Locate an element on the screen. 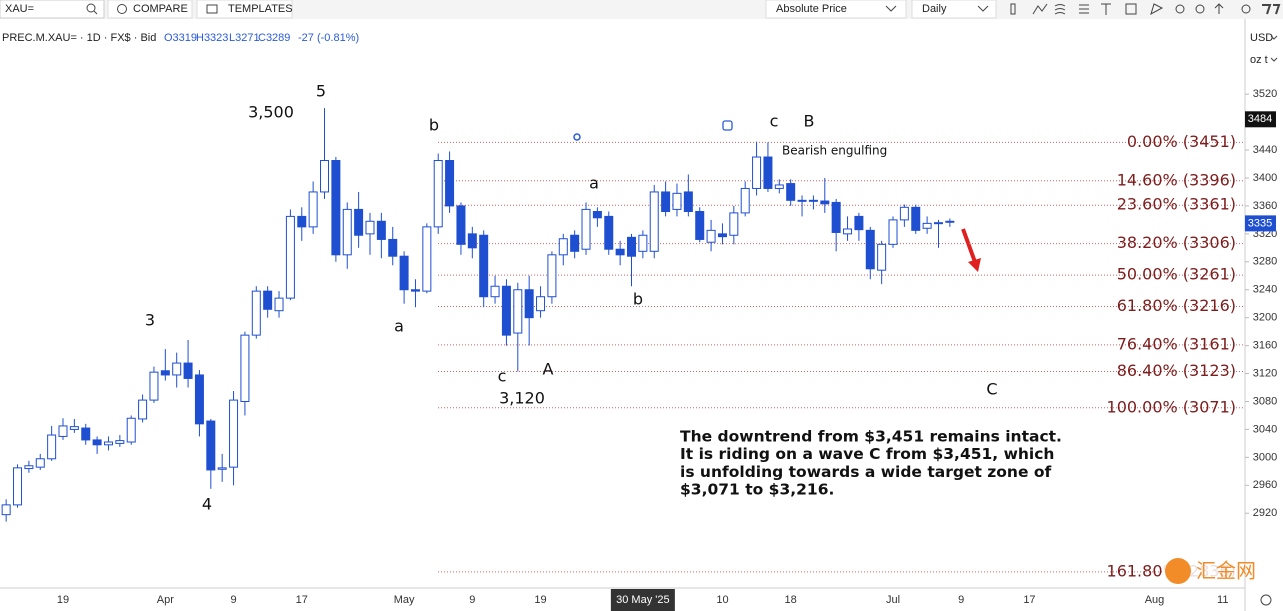 Image resolution: width=1283 pixels, height=611 pixels. y-tick-label: 3400 is located at coordinates (1265, 178).